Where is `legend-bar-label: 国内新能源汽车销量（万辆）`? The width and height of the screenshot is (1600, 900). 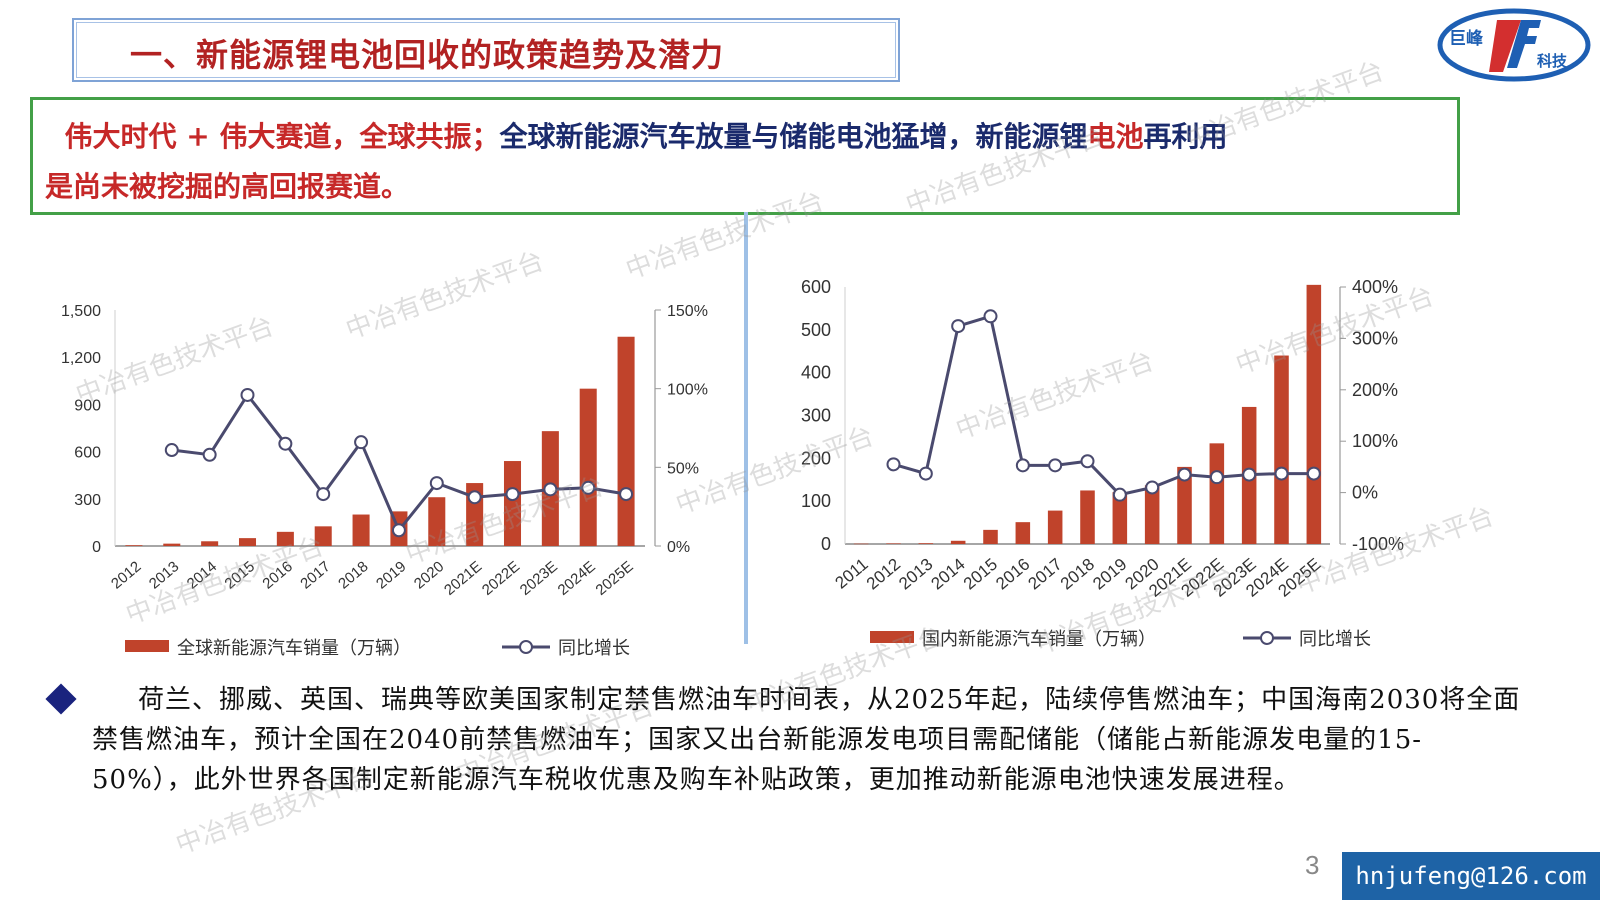 legend-bar-label: 国内新能源汽车销量（万辆） is located at coordinates (1039, 639).